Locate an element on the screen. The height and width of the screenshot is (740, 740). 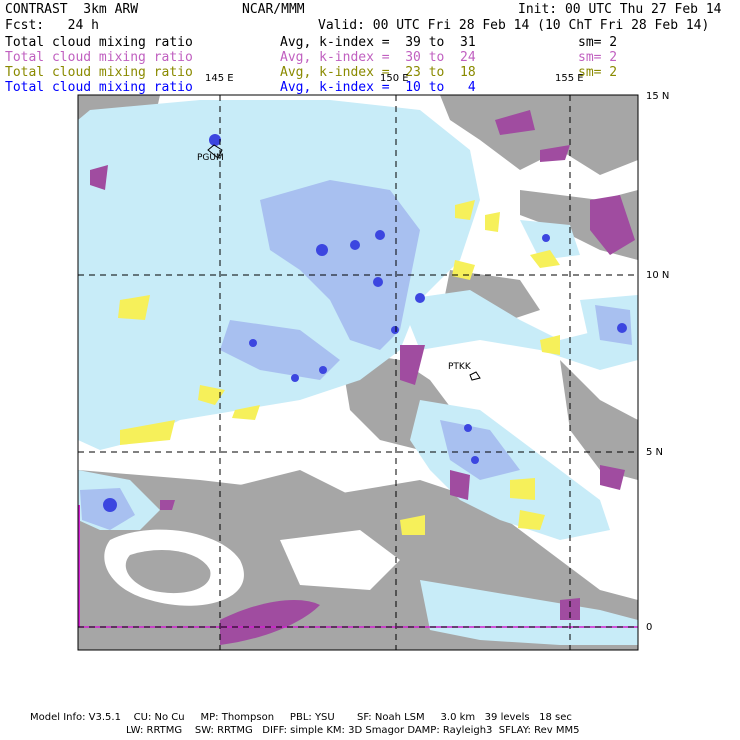
station-ptkk: PTKK is located at coordinates (459, 367).